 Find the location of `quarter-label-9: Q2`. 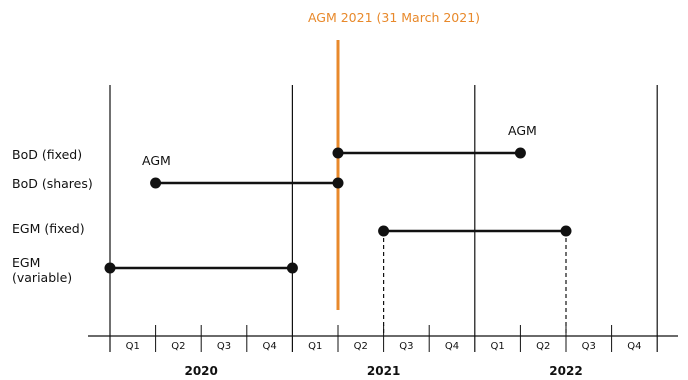

quarter-label-9: Q2 is located at coordinates (543, 346).